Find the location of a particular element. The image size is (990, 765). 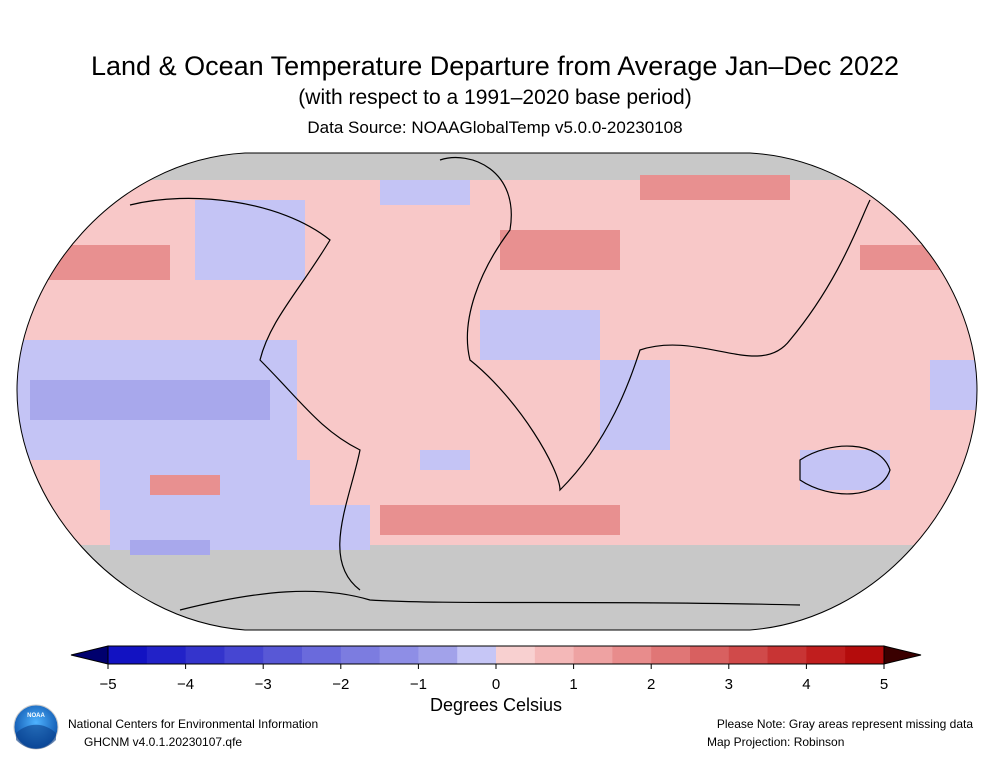

tick-label: 0 is located at coordinates (496, 684).